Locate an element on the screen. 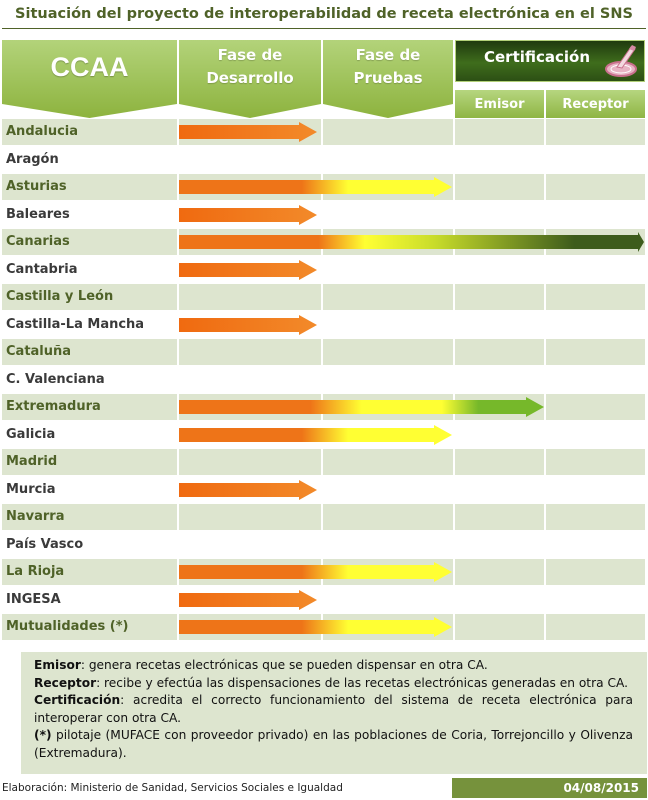 This screenshot has height=800, width=648. region-label: Murcia is located at coordinates (31, 489).